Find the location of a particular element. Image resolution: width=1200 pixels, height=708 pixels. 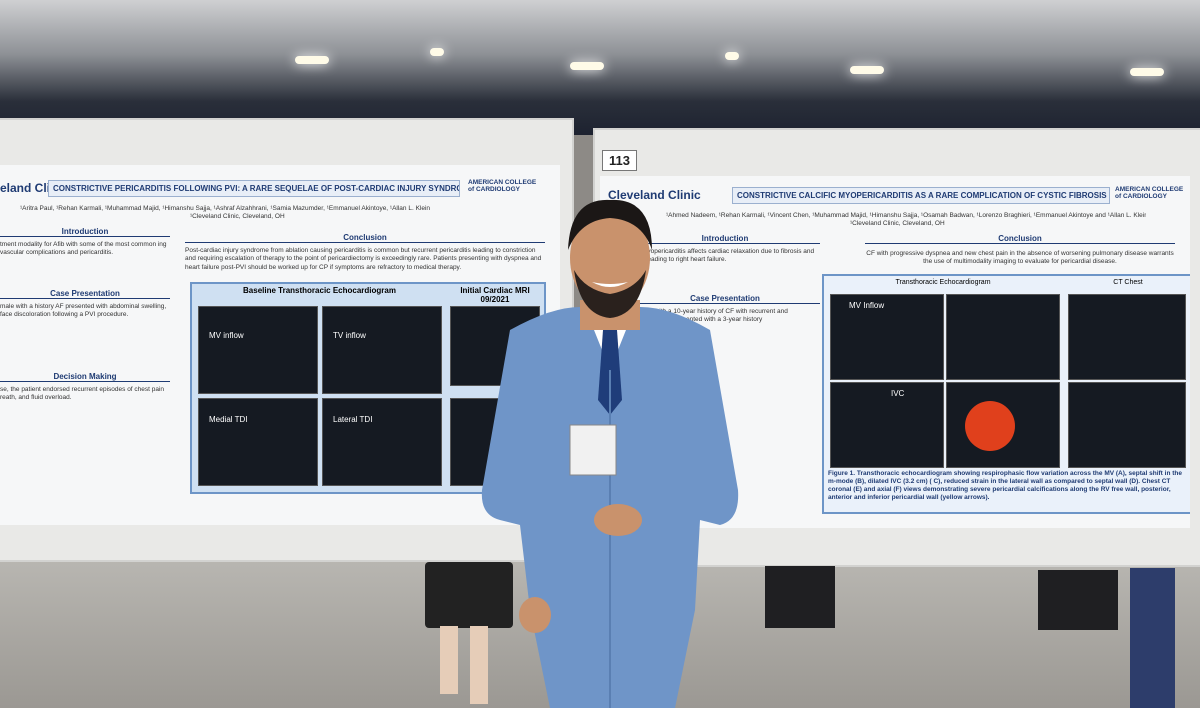

panel-label: Lateral TDI is located at coordinates (353, 419).